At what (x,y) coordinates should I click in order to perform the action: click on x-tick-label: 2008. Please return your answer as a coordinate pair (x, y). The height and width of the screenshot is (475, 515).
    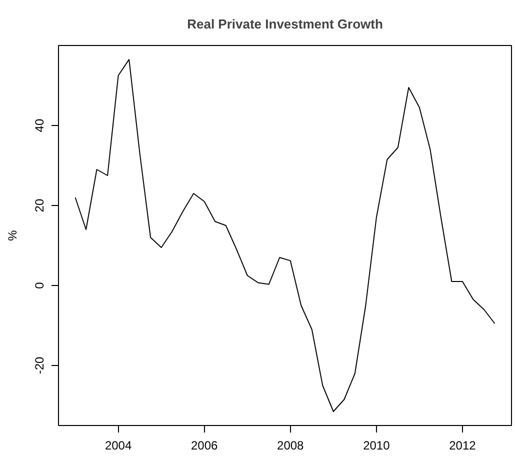
    Looking at the image, I should click on (290, 445).